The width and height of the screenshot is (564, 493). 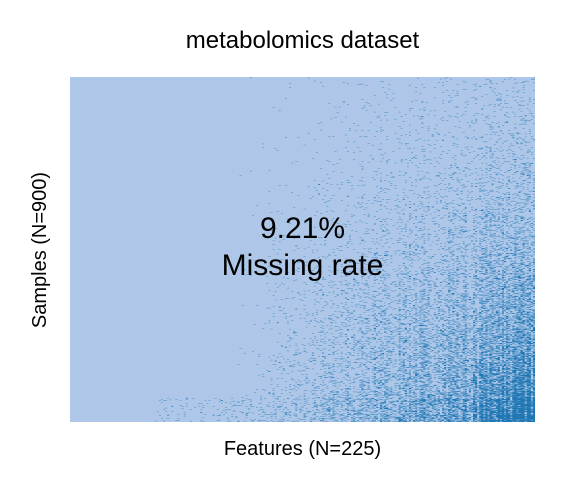 What do you see at coordinates (302, 449) in the screenshot?
I see `x-axis-label: Features (N=225)` at bounding box center [302, 449].